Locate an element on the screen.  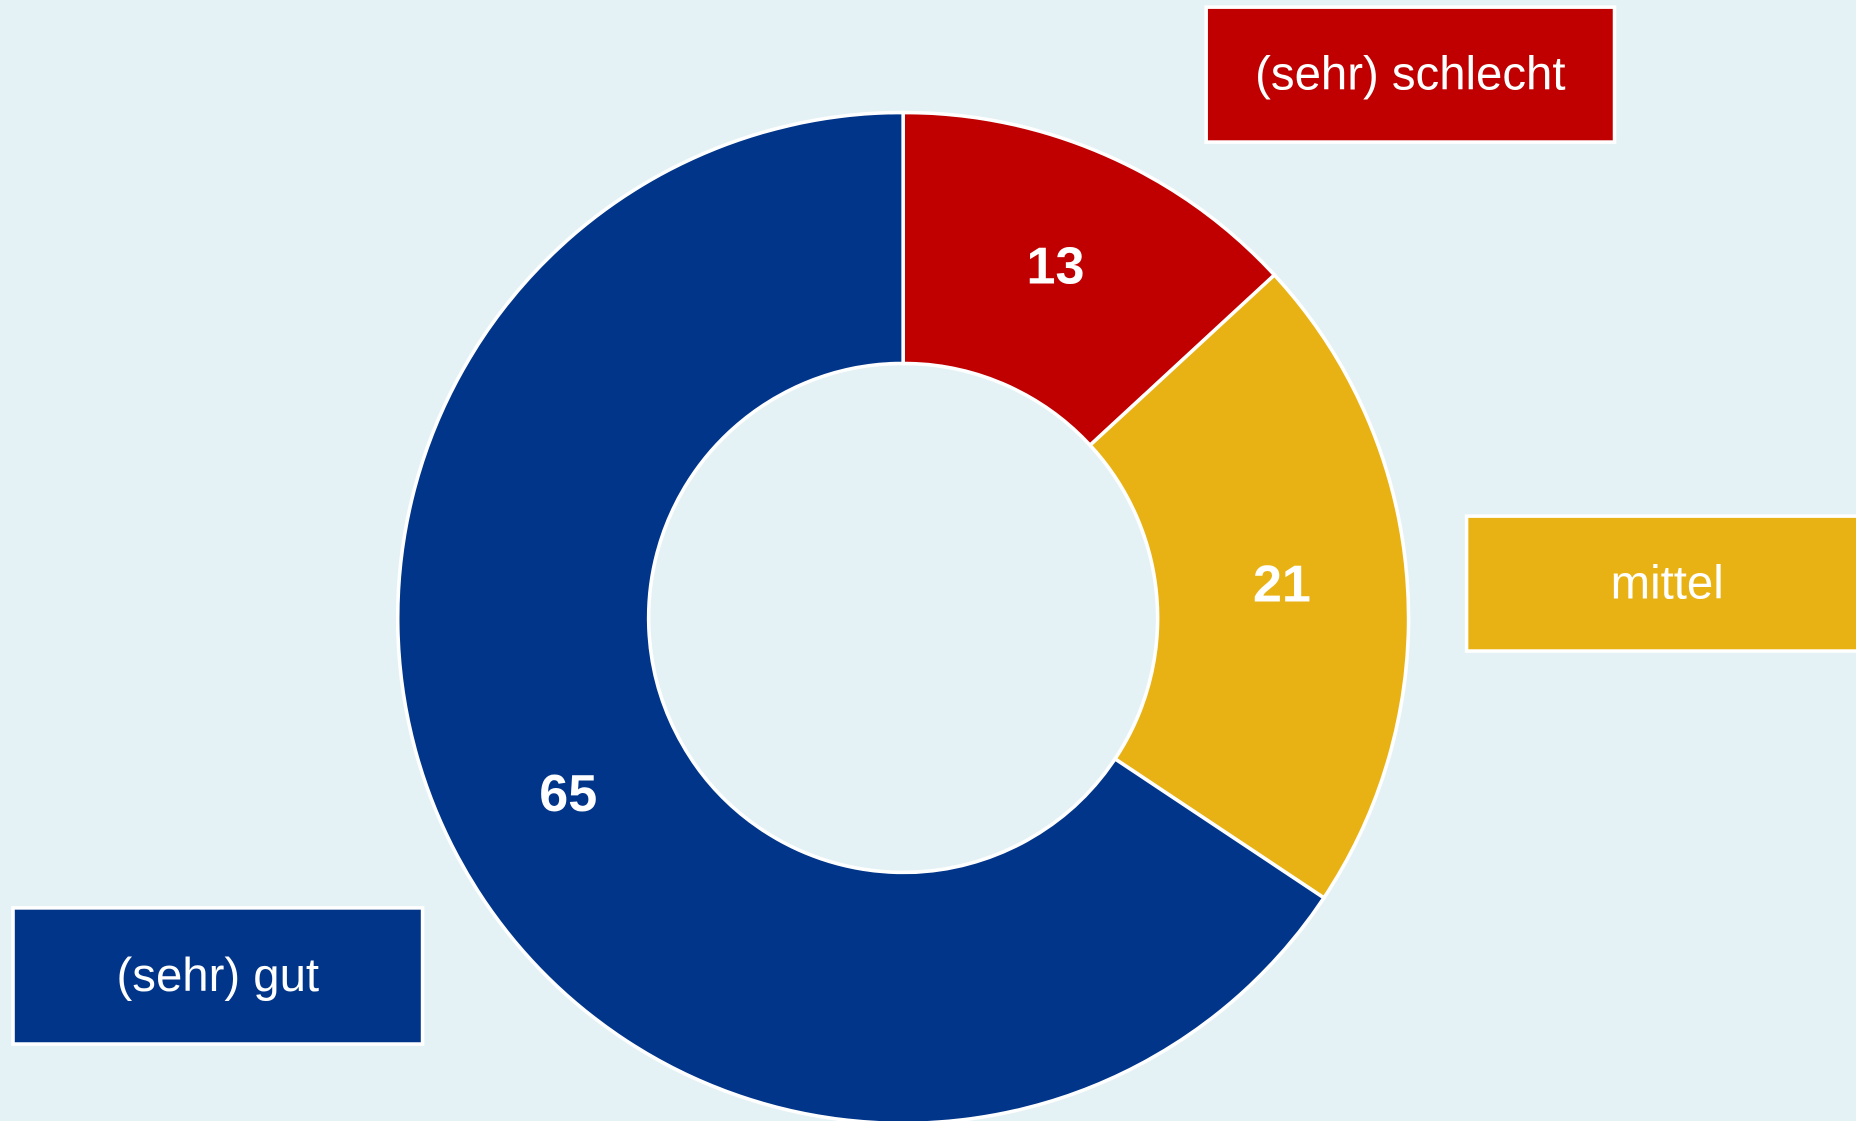
category-label: (sehr) schlecht is located at coordinates (1410, 73).